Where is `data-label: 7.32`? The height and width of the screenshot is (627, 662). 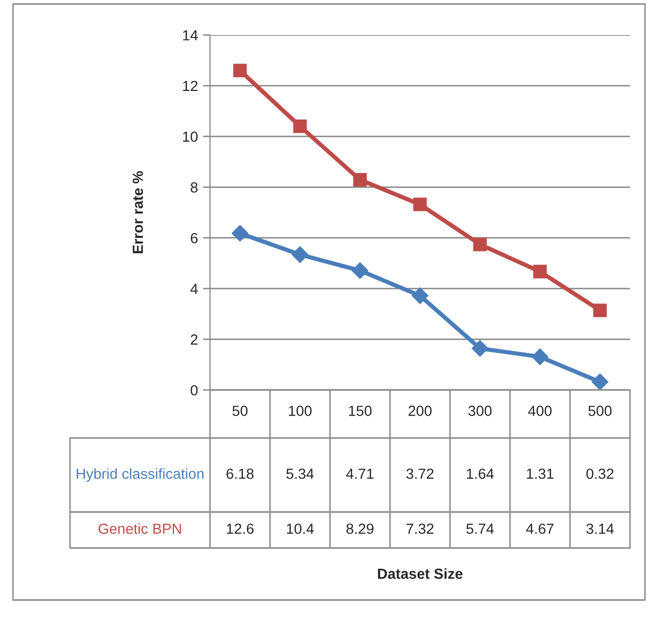 data-label: 7.32 is located at coordinates (420, 529).